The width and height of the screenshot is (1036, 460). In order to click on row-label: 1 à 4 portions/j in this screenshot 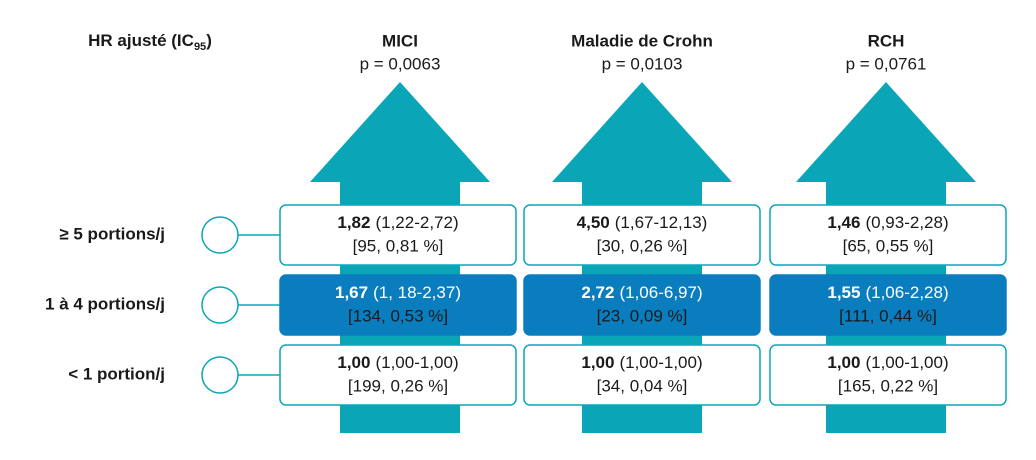, I will do `click(105, 303)`.